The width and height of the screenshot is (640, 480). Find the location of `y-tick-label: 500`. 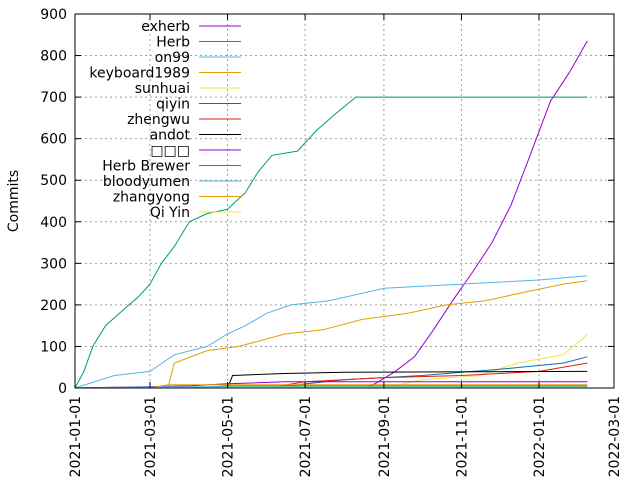

y-tick-label: 500 is located at coordinates (53, 181).